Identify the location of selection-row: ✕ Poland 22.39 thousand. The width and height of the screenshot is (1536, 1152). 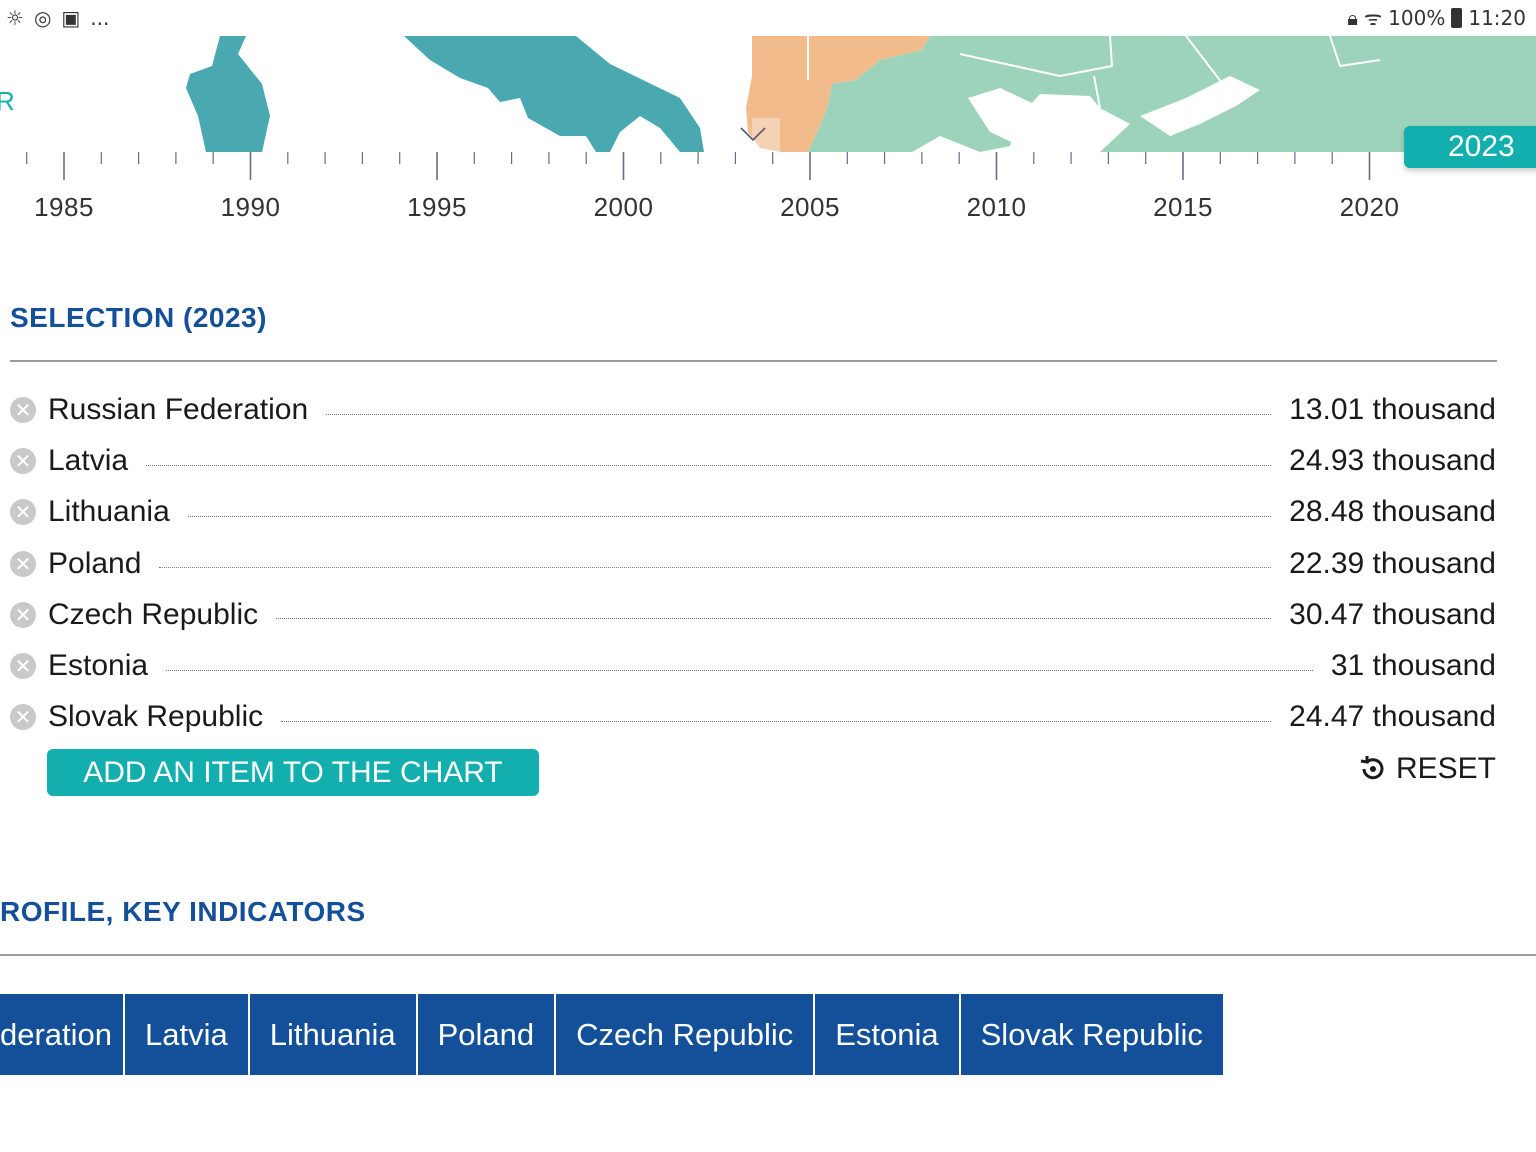
(753, 564).